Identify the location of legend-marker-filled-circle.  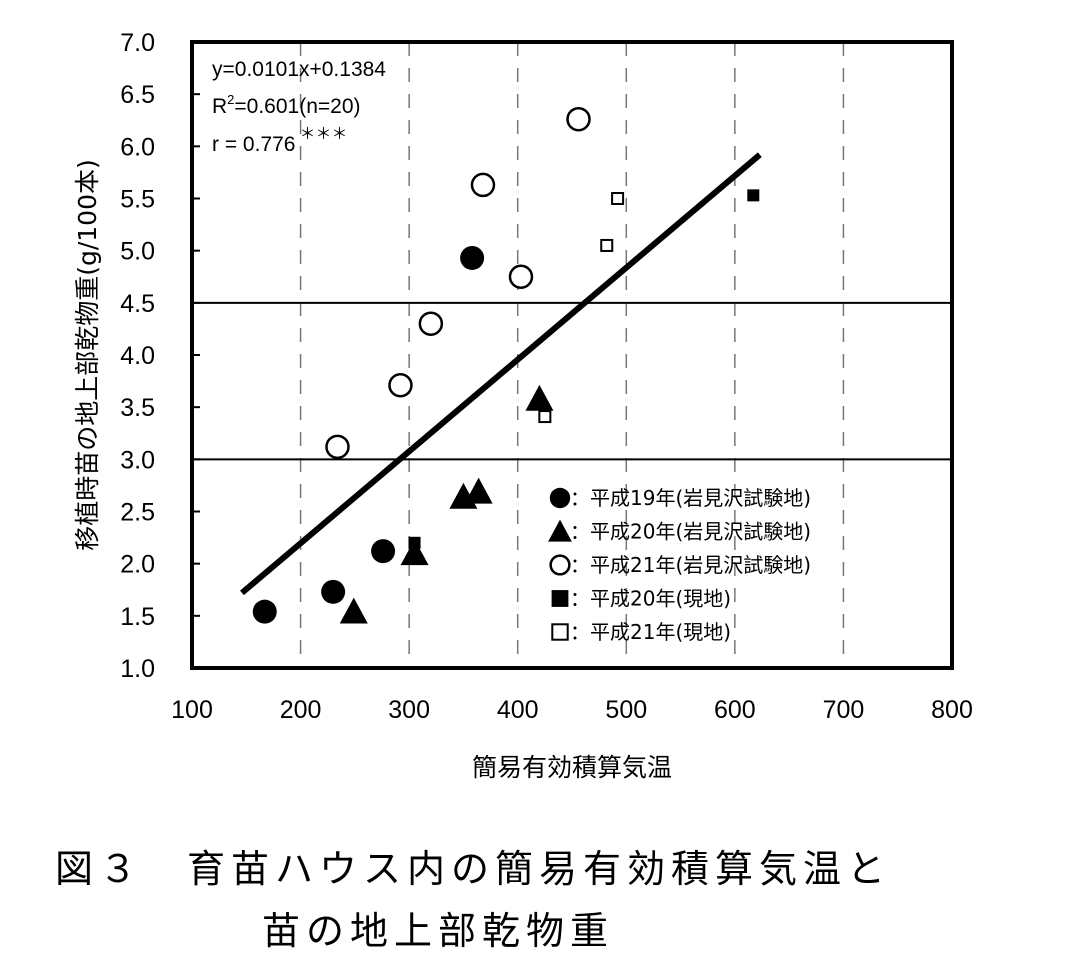
(560, 498).